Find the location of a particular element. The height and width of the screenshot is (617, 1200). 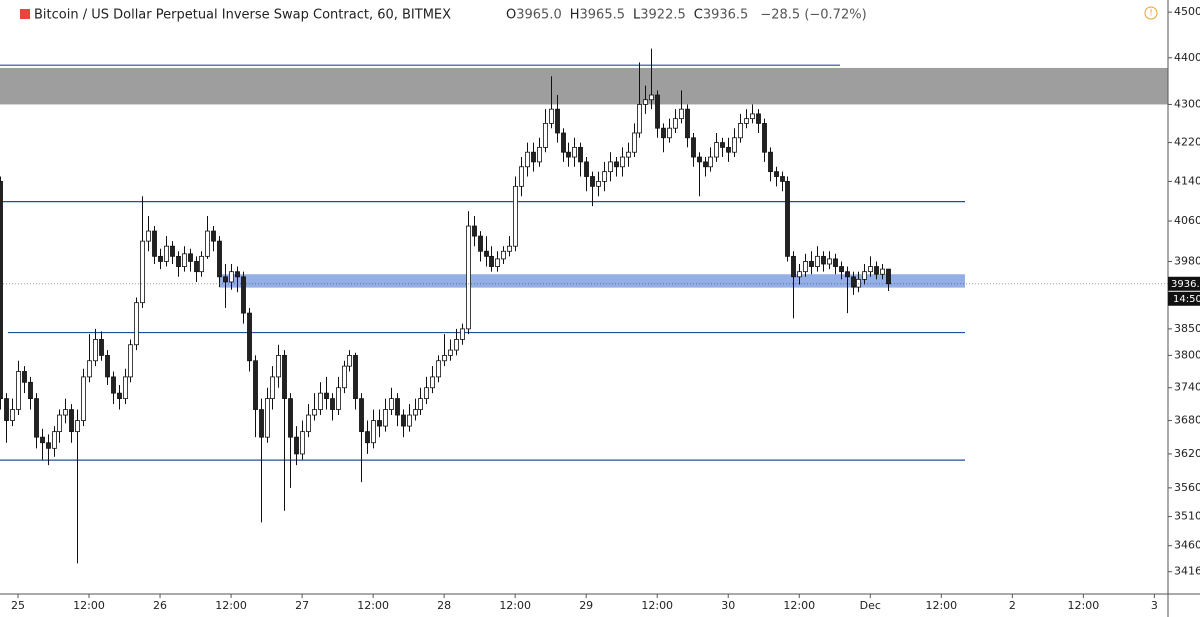

legend-value: 3922.5 is located at coordinates (663, 15).